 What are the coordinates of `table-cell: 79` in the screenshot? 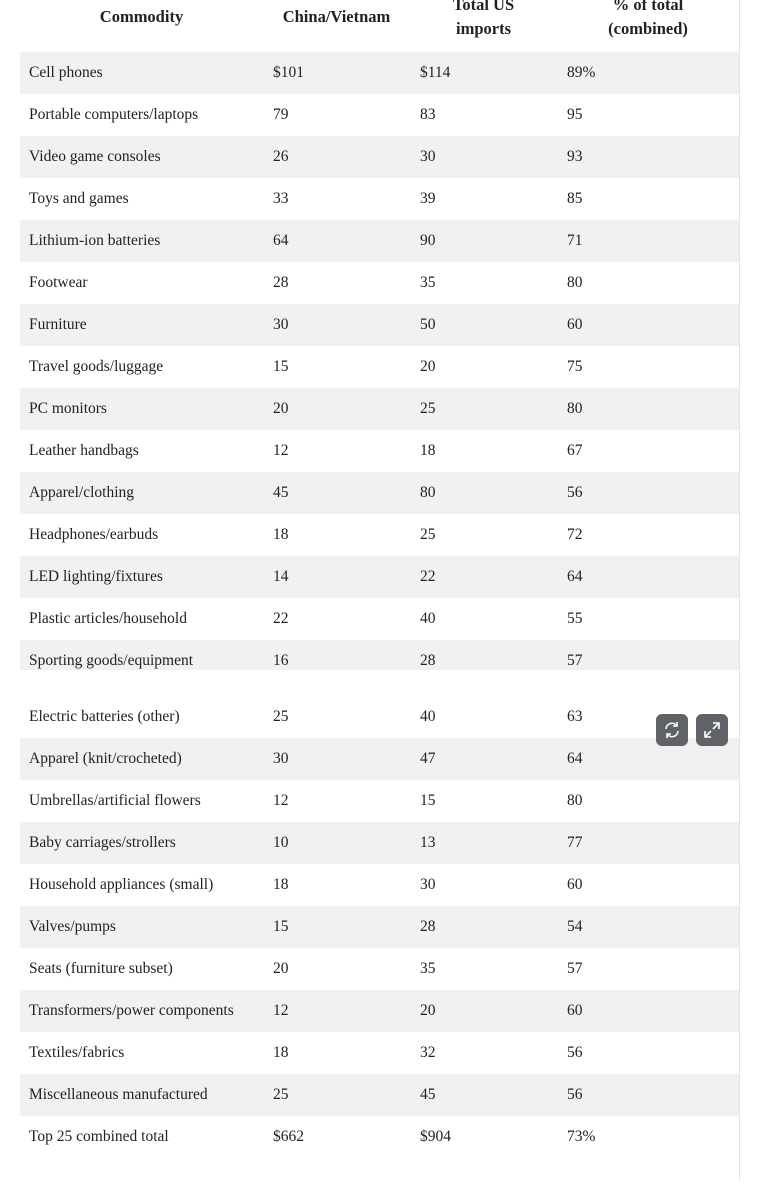 It's located at (281, 114).